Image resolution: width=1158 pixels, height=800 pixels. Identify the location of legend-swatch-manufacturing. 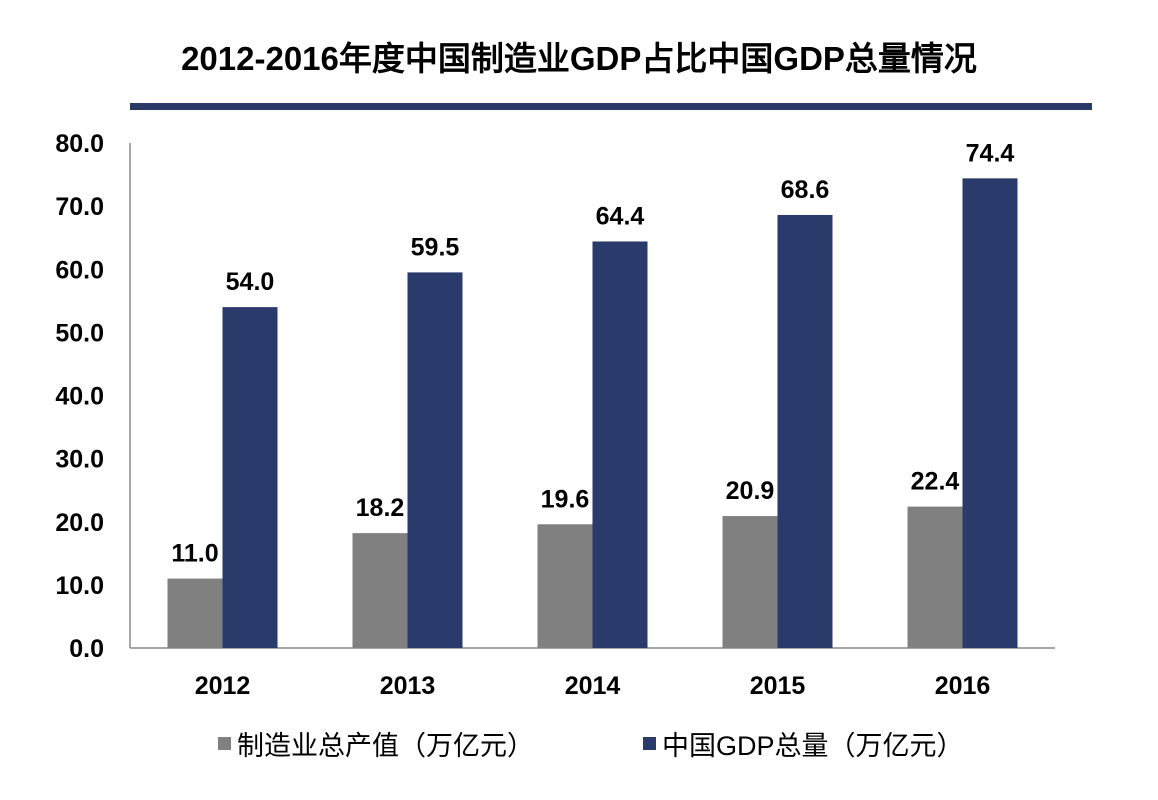
(224, 743).